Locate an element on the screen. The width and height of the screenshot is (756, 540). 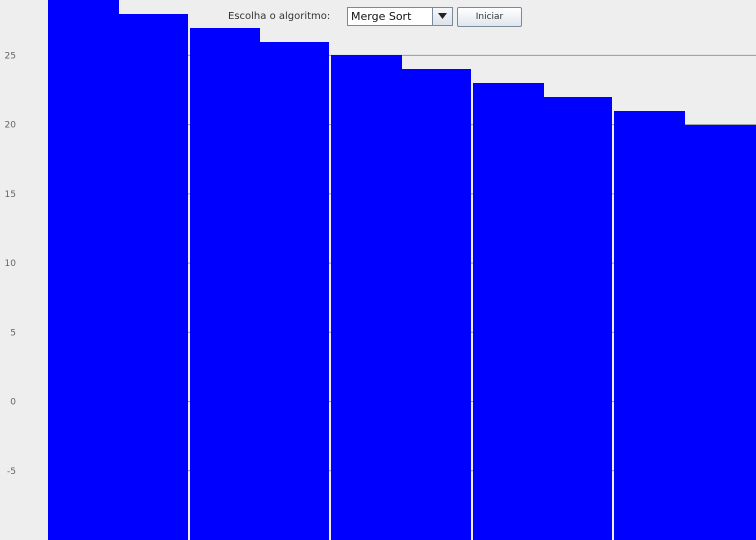
toolbar: Escolha o algoritmo: Merge Sort Iniciar is located at coordinates (378, 17).